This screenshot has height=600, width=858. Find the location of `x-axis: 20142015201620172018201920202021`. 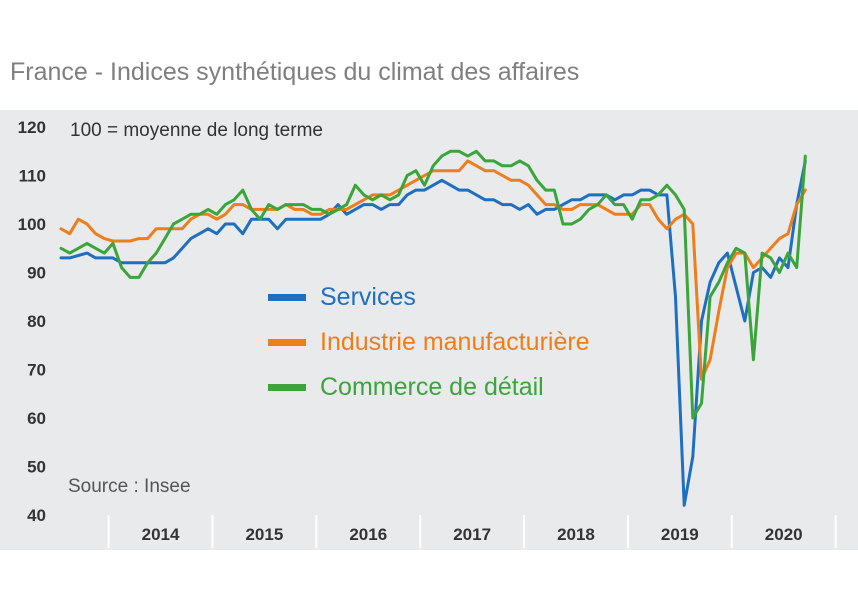

x-axis: 20142015201620172018201920202021 is located at coordinates (472, 534).